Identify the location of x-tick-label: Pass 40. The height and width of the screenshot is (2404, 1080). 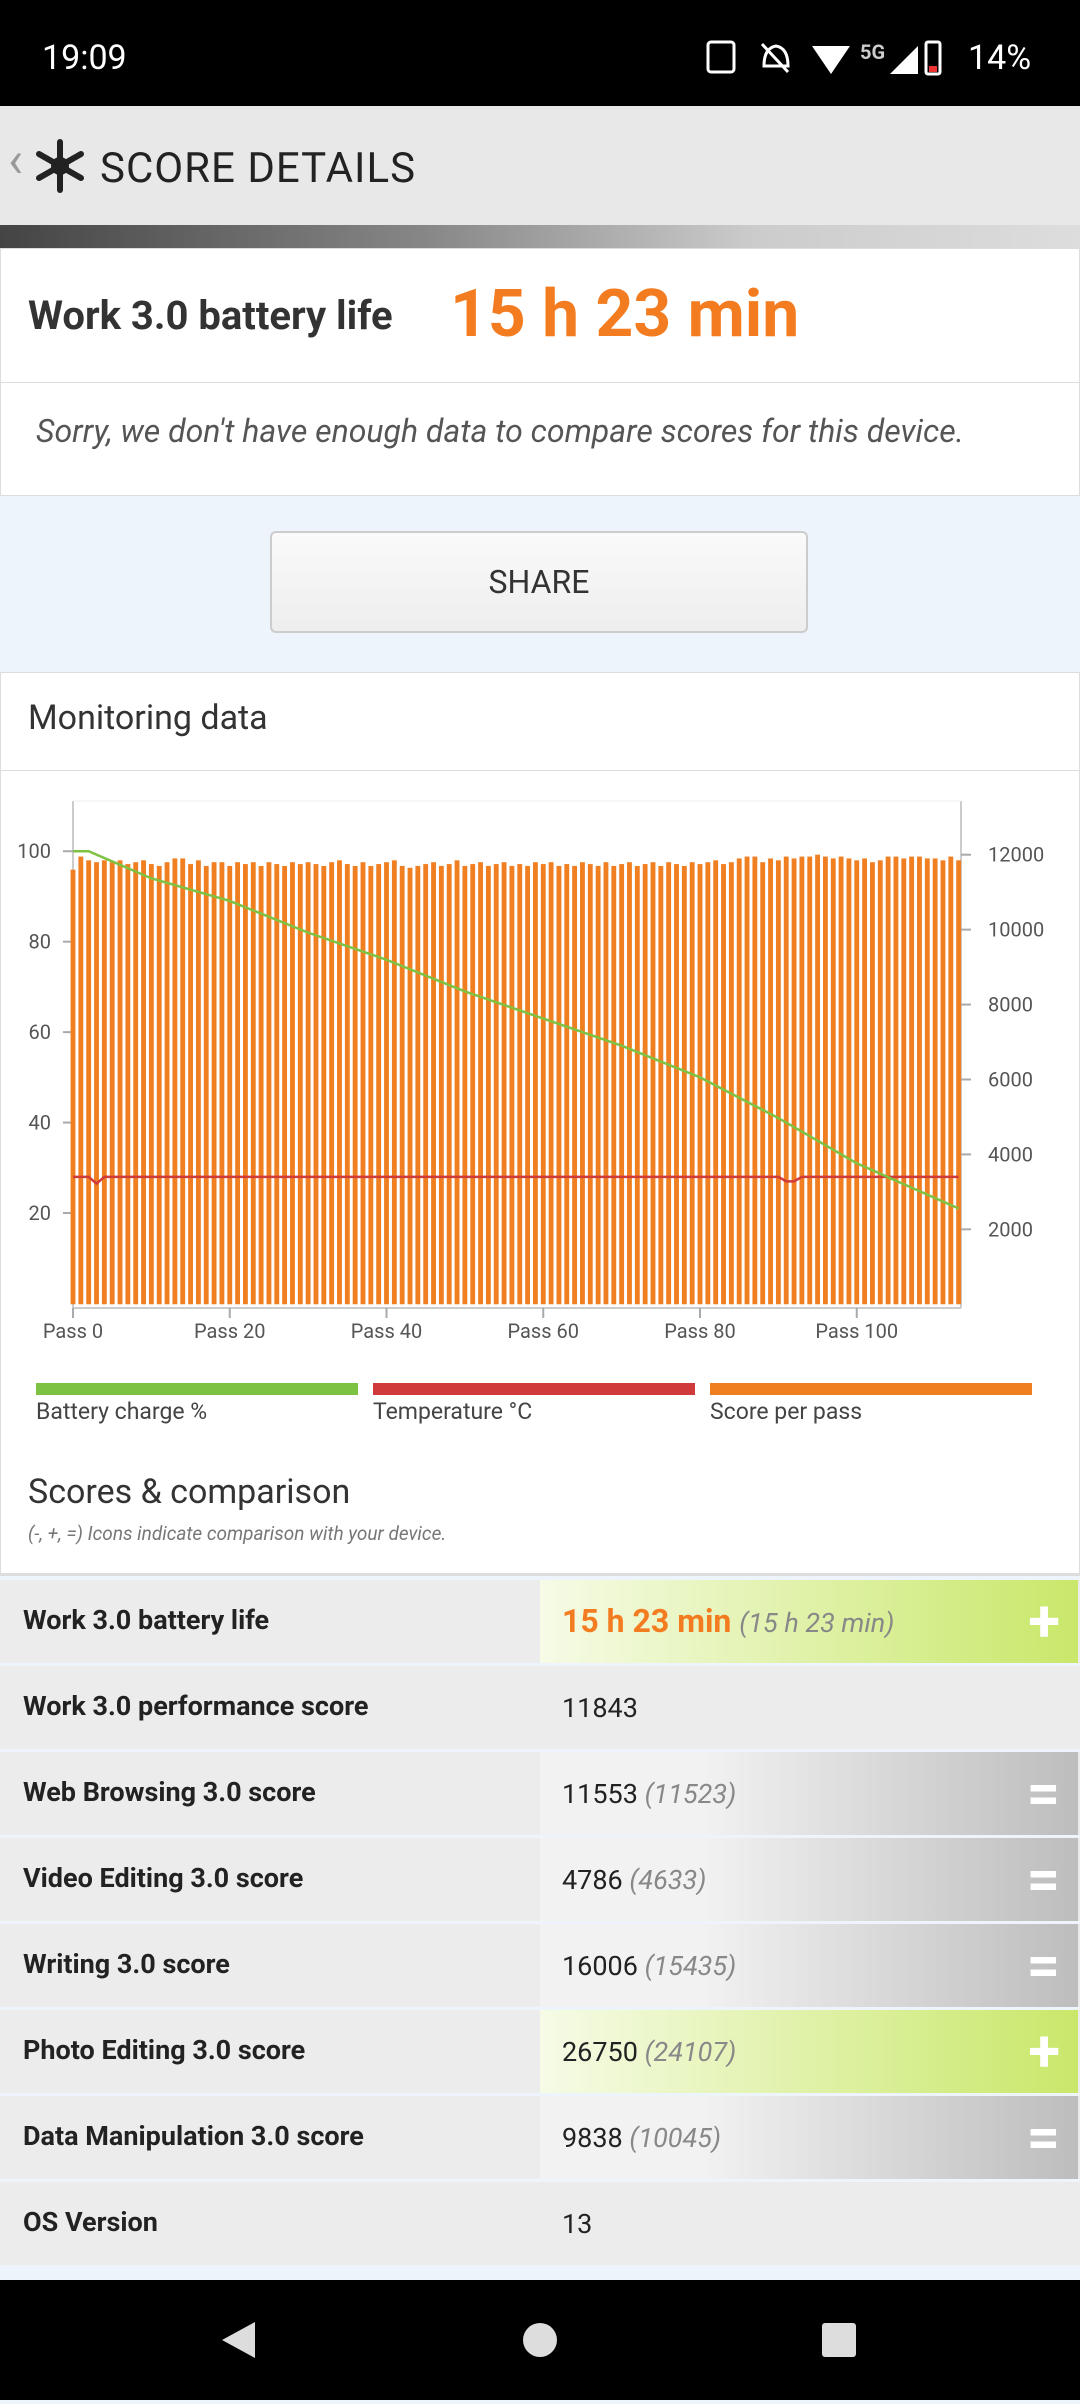
(386, 1331).